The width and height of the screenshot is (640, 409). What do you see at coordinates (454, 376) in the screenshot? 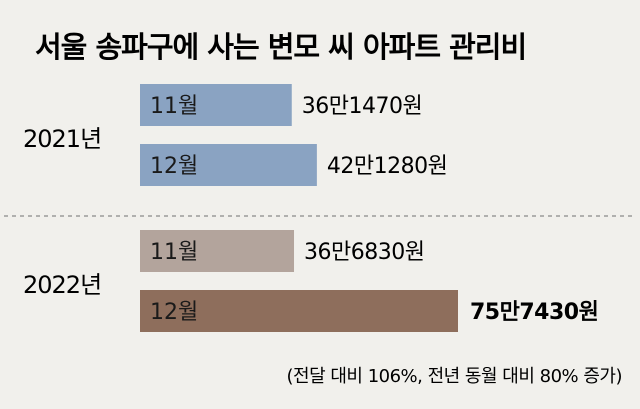
I see `chart-footnote: (전달 대비 106%, 전년 동월 대비 80% 증가)` at bounding box center [454, 376].